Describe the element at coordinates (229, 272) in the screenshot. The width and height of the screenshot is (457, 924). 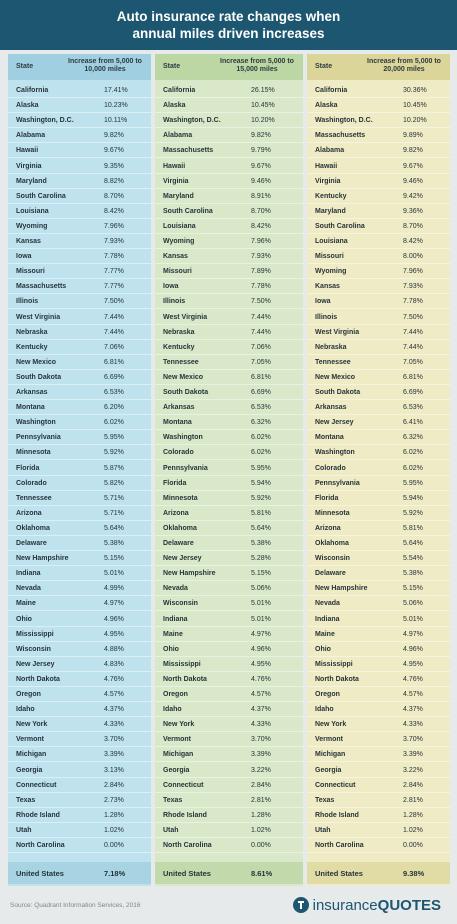
I see `table-row: Missouri 7.89%` at that location.